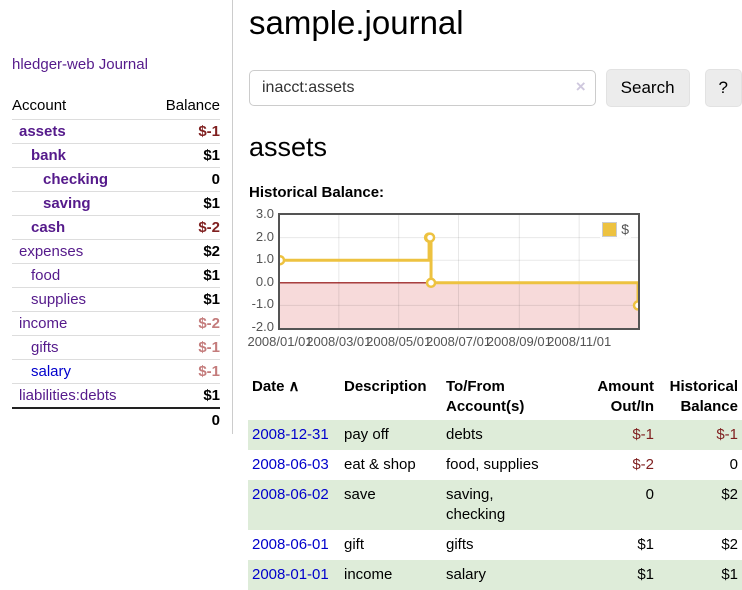 The image size is (742, 590). I want to click on chart-plot-area: $, so click(459, 271).